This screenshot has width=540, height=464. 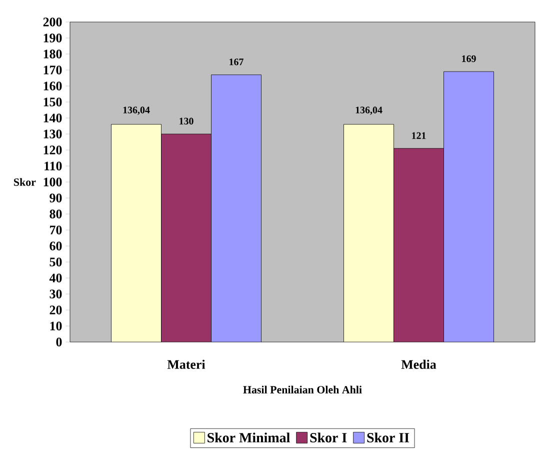 I want to click on y-tick-label: 70, so click(x=56, y=230).